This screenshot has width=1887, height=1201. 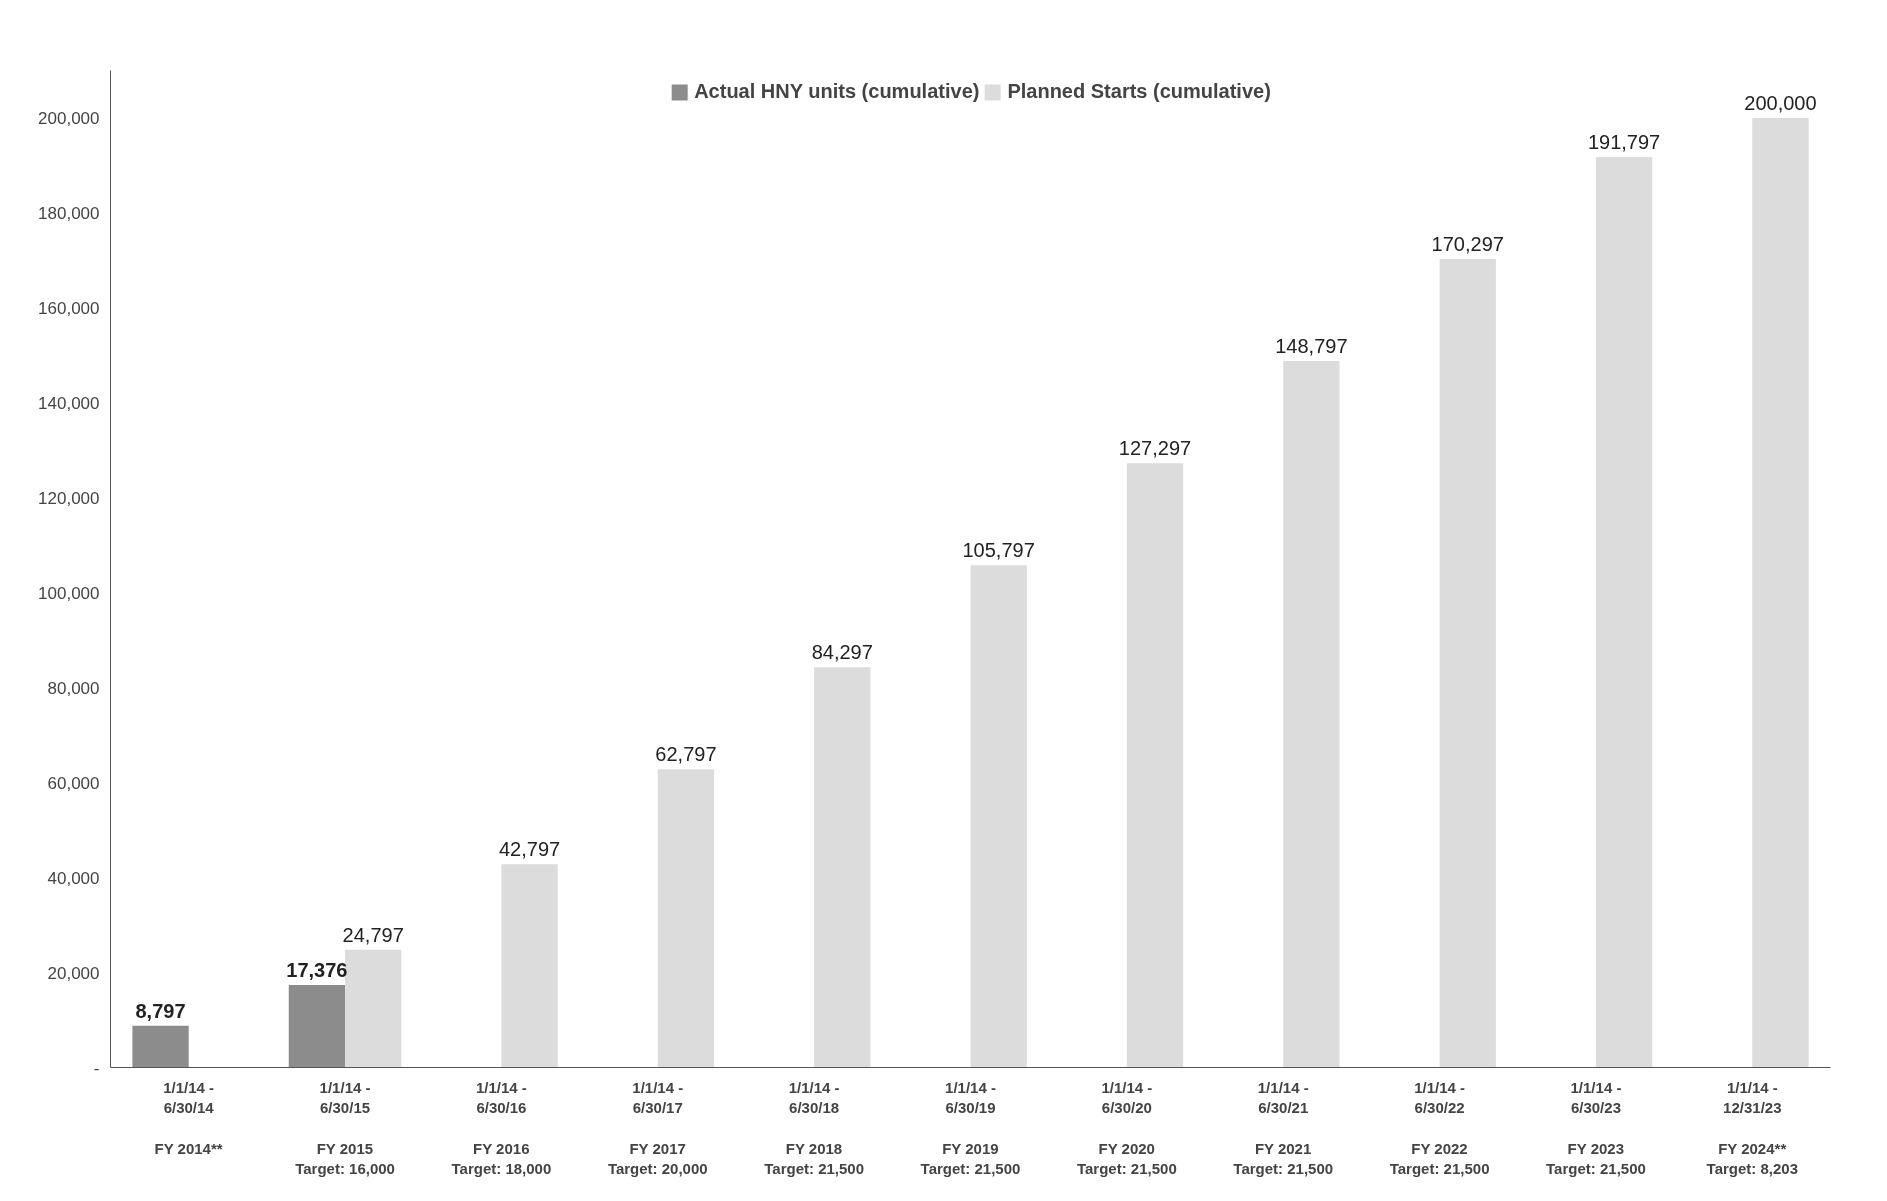 I want to click on y-tick-label: 80,000, so click(x=73, y=688).